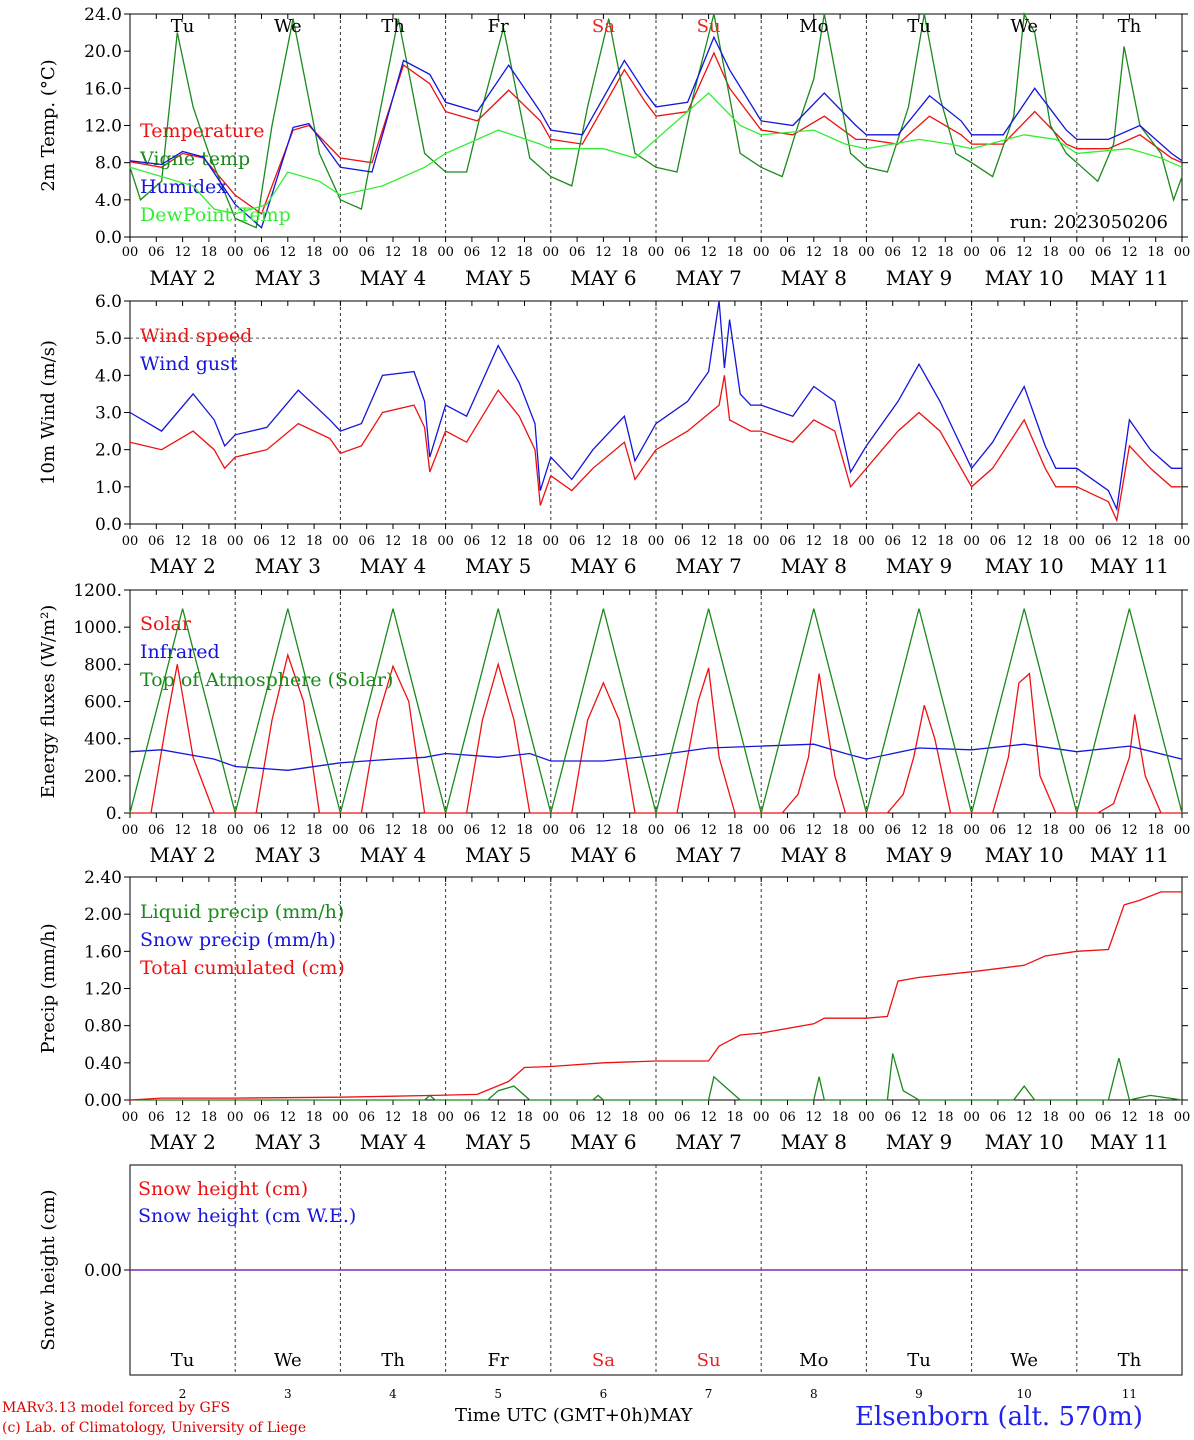  What do you see at coordinates (103, 777) in the screenshot?
I see `y-tick-label: 200.` at bounding box center [103, 777].